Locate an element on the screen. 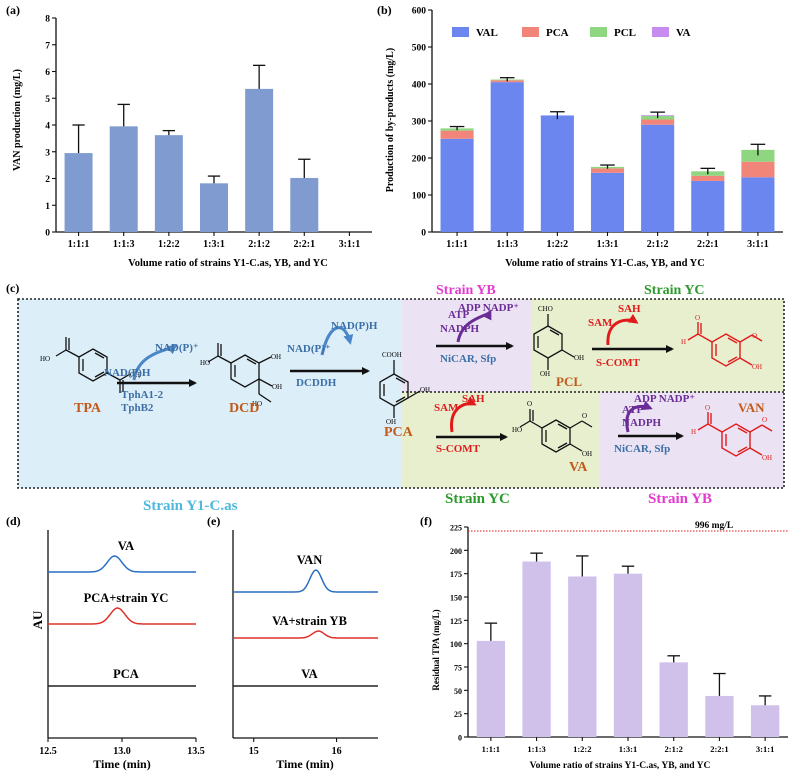 The height and width of the screenshot is (774, 802). panel-b-xtick-label: 1:1:3 is located at coordinates (507, 244).